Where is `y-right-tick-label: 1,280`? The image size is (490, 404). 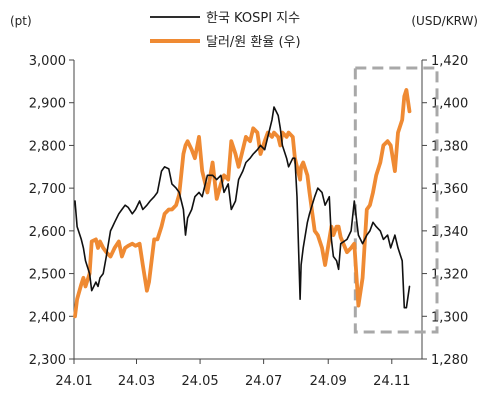 y-right-tick-label: 1,280 is located at coordinates (449, 360).